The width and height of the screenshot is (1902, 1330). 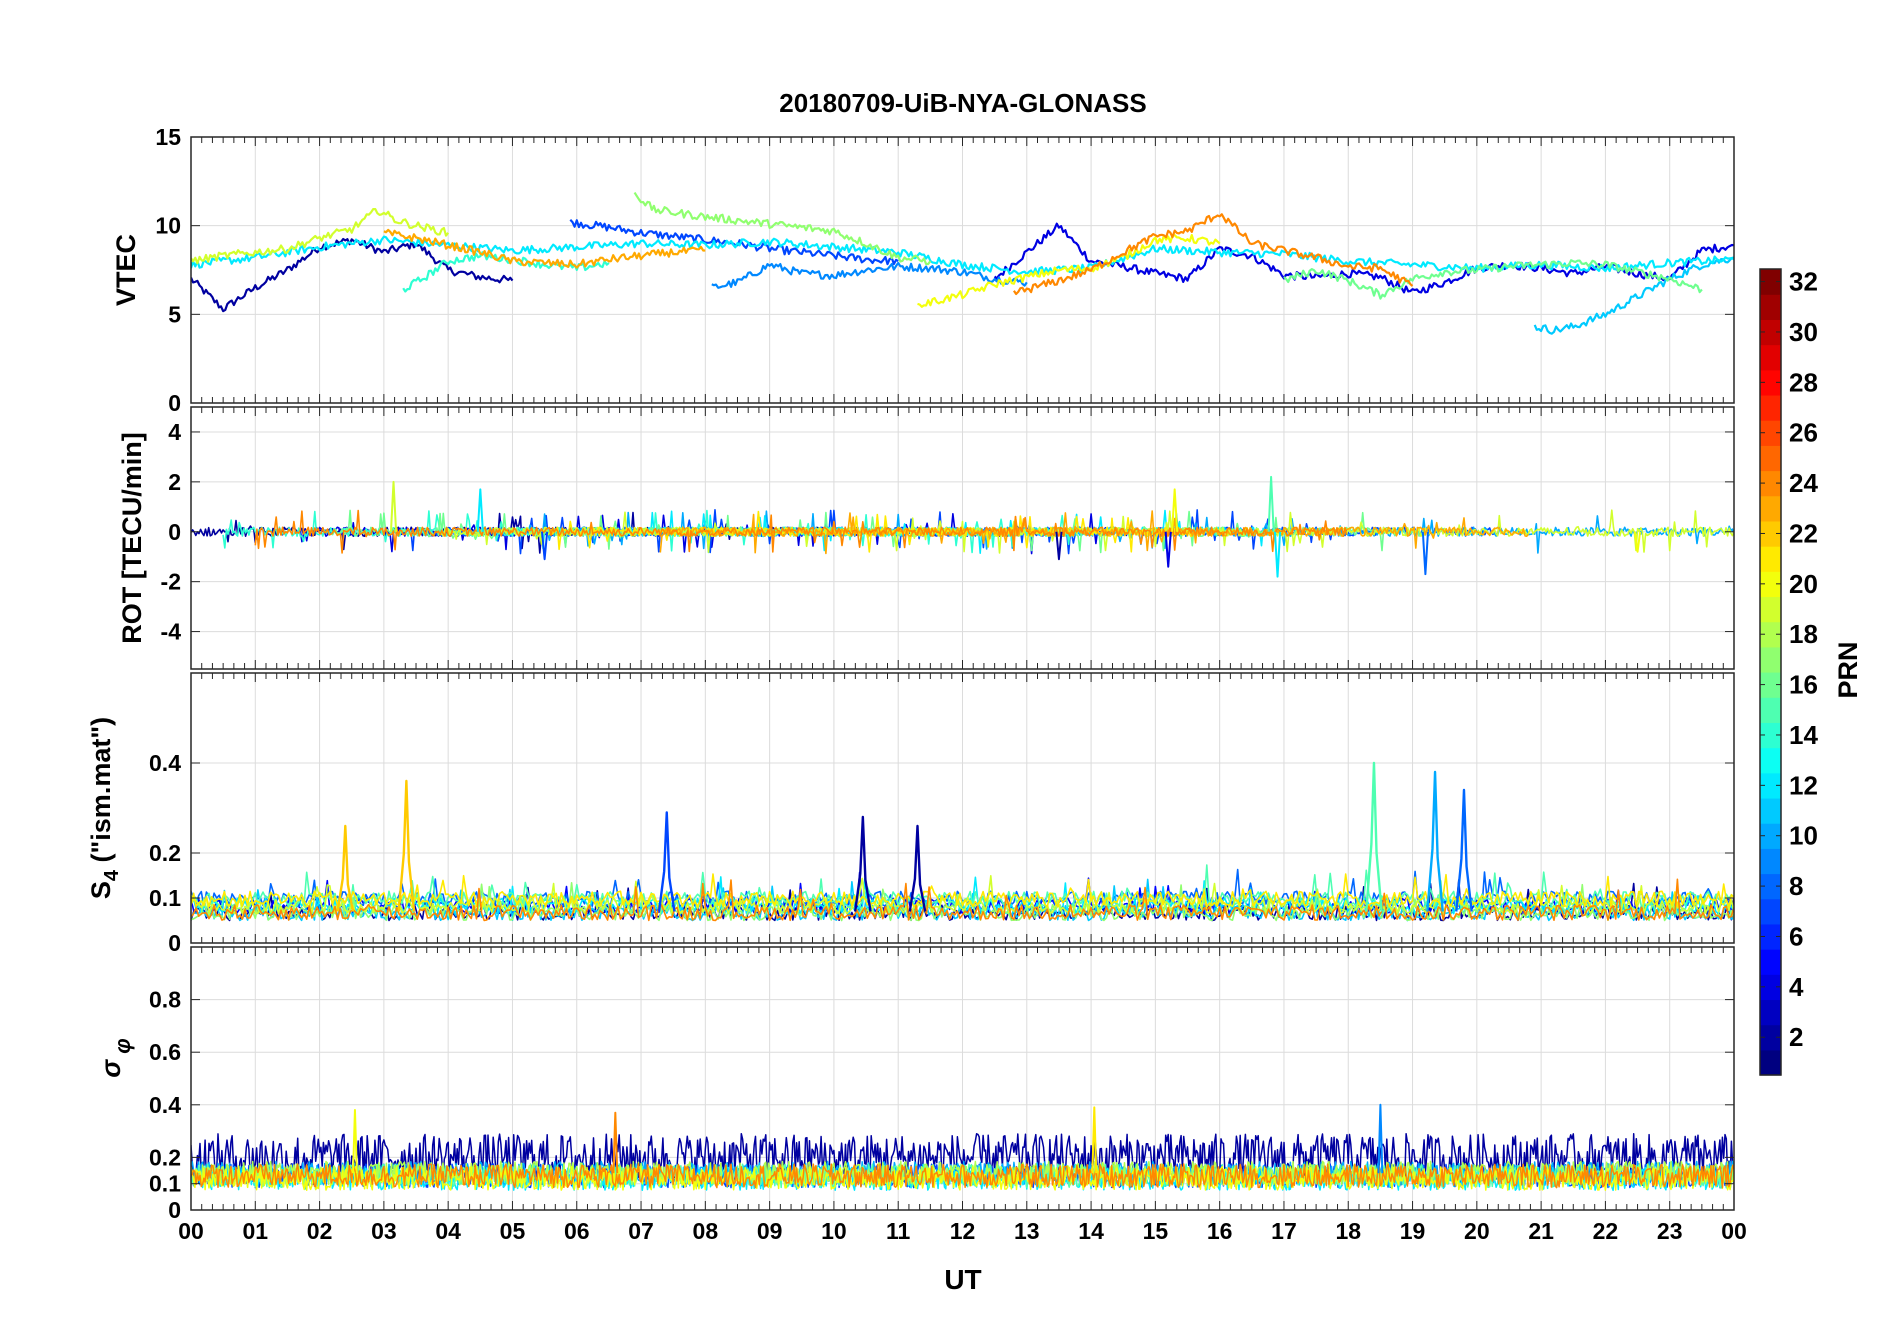 I want to click on colorbar-tick-label: 32, so click(x=1803, y=282).